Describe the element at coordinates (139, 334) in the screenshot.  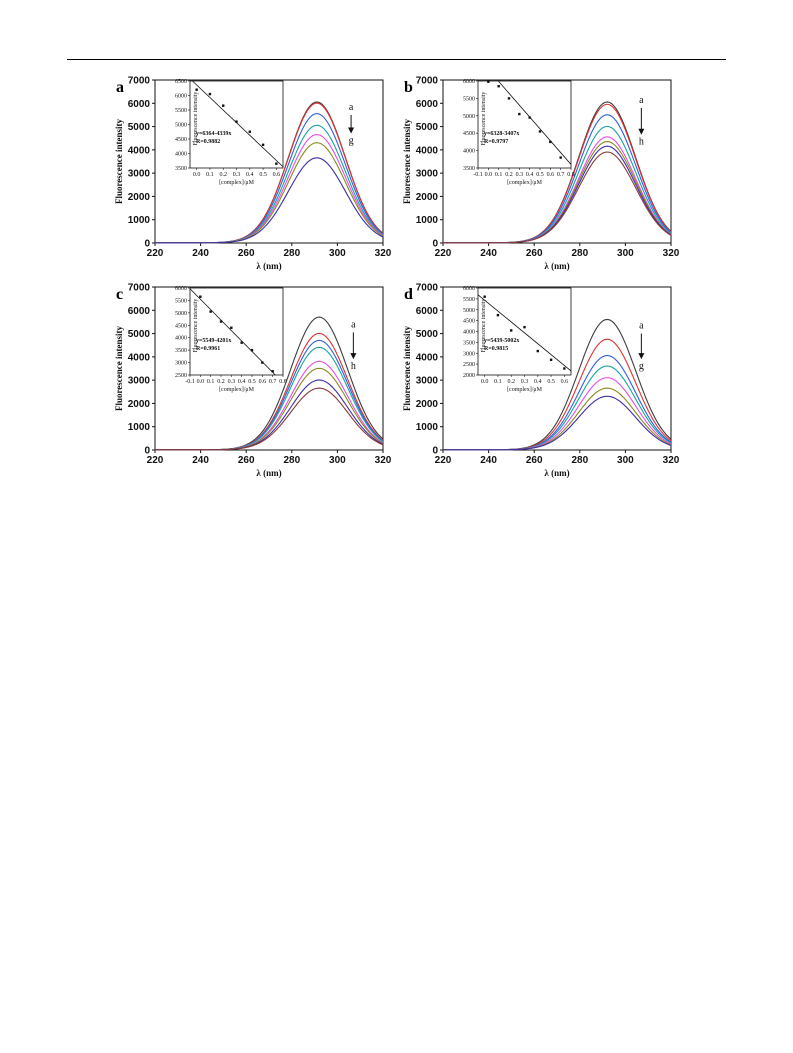
I see `y-tick-label: 5000` at that location.